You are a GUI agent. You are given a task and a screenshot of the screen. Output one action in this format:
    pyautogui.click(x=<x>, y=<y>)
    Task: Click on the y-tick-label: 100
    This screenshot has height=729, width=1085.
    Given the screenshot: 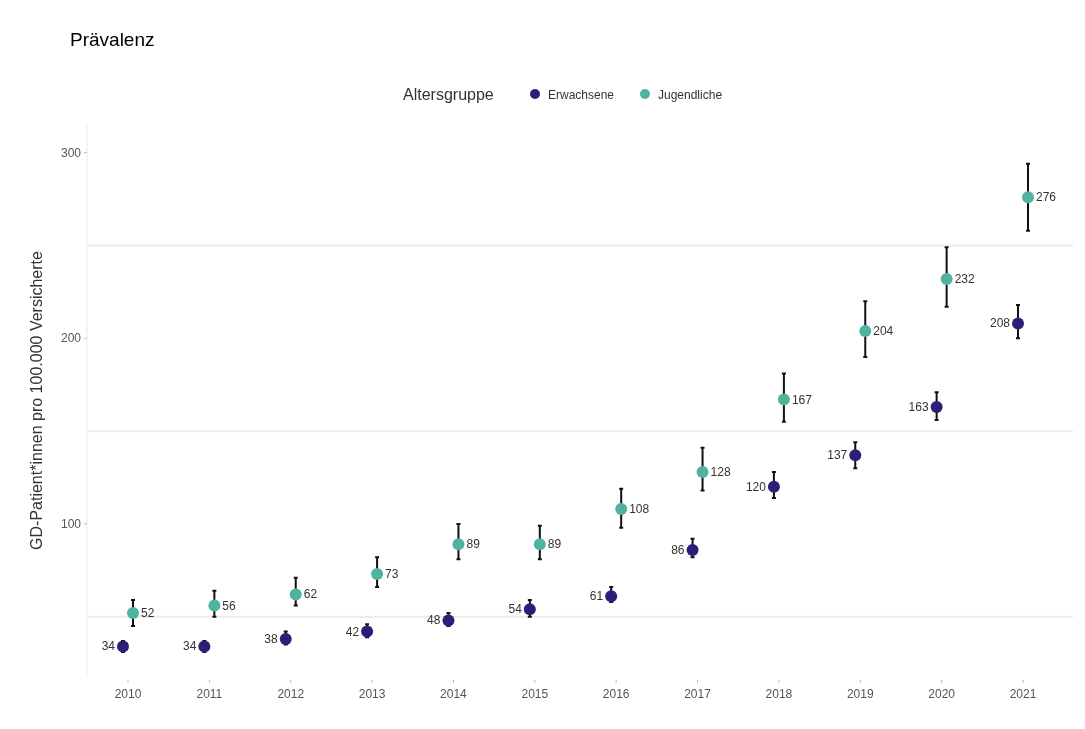 What is the action you would take?
    pyautogui.click(x=71, y=523)
    